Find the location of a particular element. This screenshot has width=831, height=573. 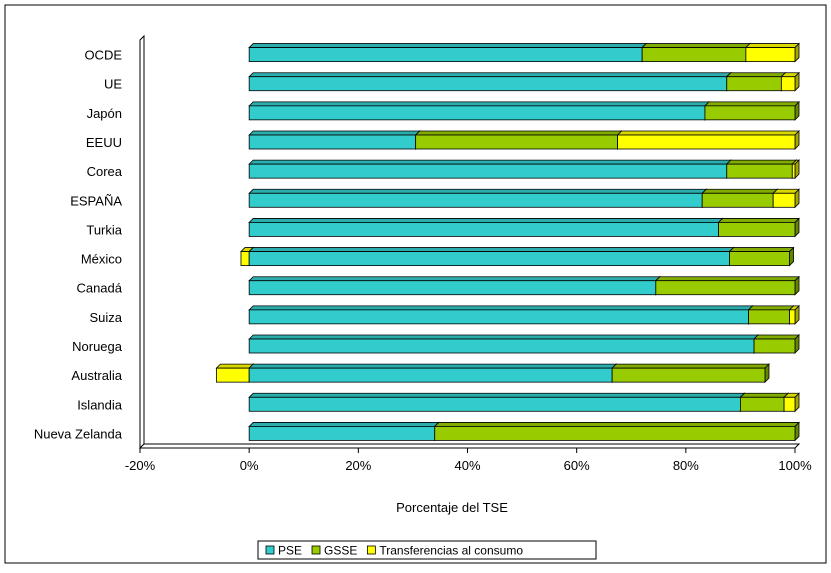

legend-item: PSE is located at coordinates (283, 551).